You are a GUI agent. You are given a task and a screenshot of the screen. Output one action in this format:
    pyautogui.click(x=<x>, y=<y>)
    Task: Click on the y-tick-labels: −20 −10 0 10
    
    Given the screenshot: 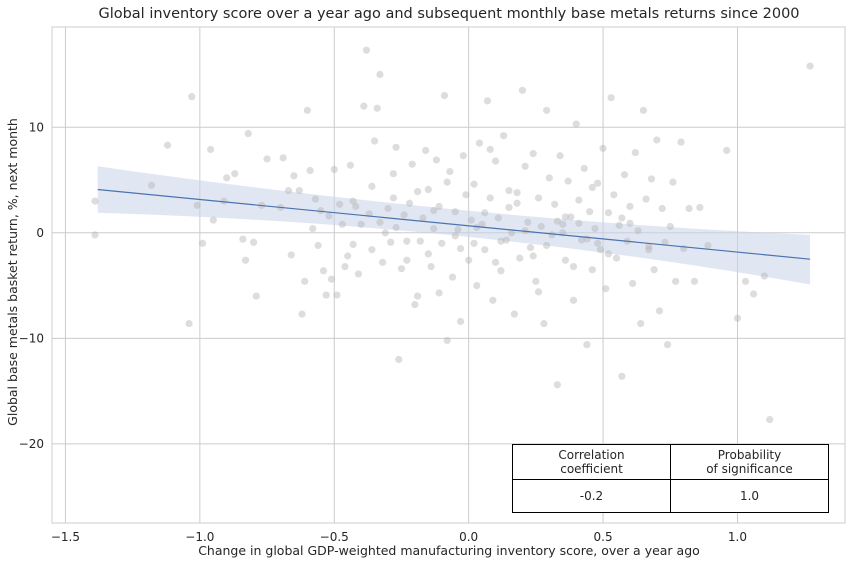 What is the action you would take?
    pyautogui.click(x=31, y=285)
    